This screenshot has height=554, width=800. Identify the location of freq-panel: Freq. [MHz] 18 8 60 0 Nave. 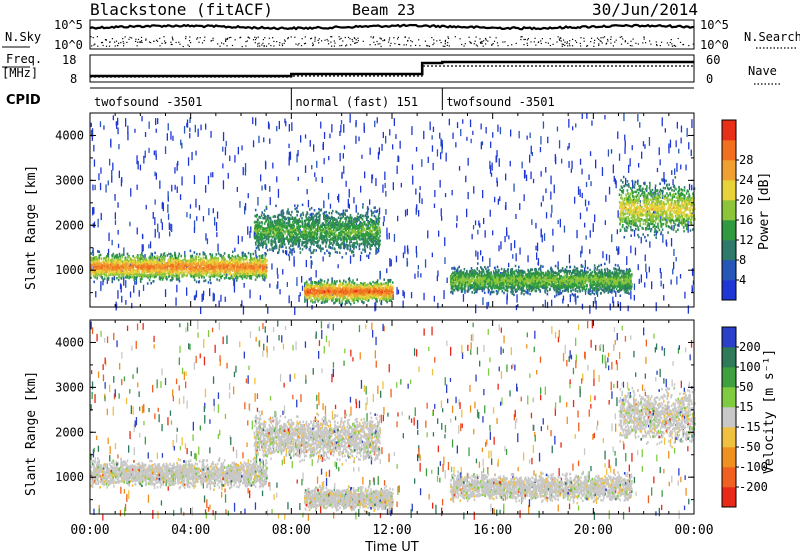
(392, 69).